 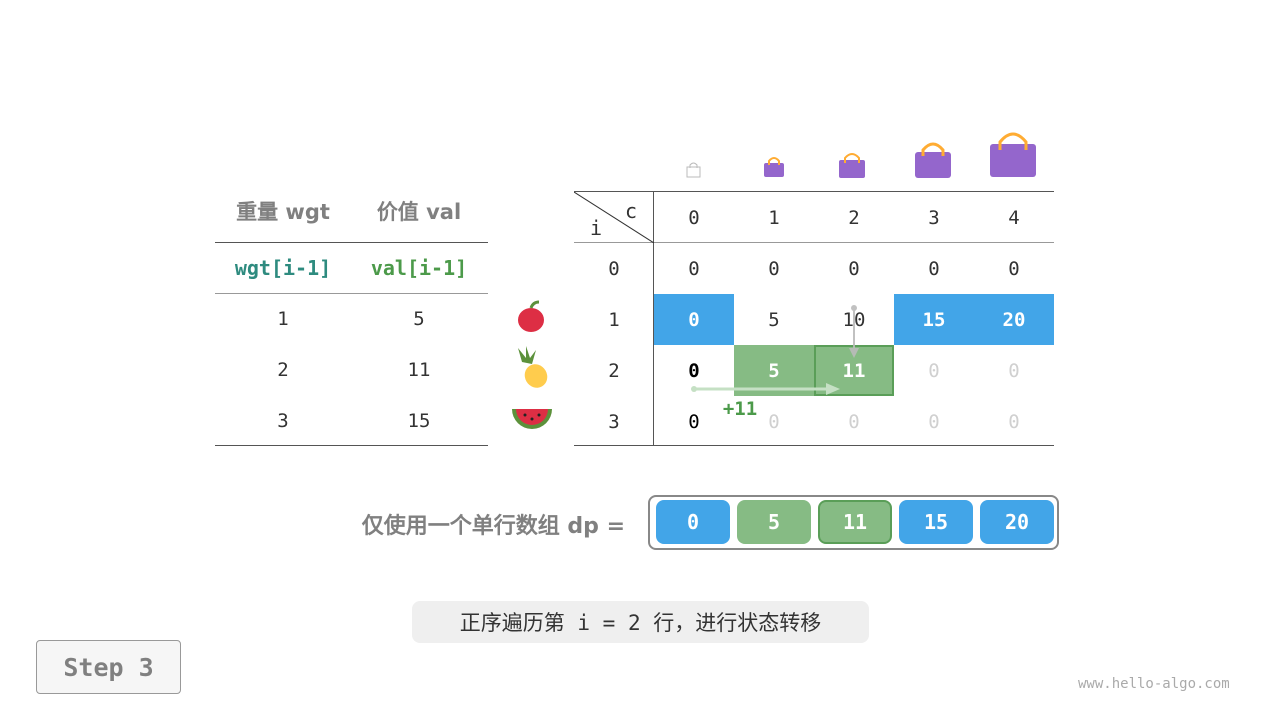 What do you see at coordinates (774, 217) in the screenshot?
I see `column-header: 1` at bounding box center [774, 217].